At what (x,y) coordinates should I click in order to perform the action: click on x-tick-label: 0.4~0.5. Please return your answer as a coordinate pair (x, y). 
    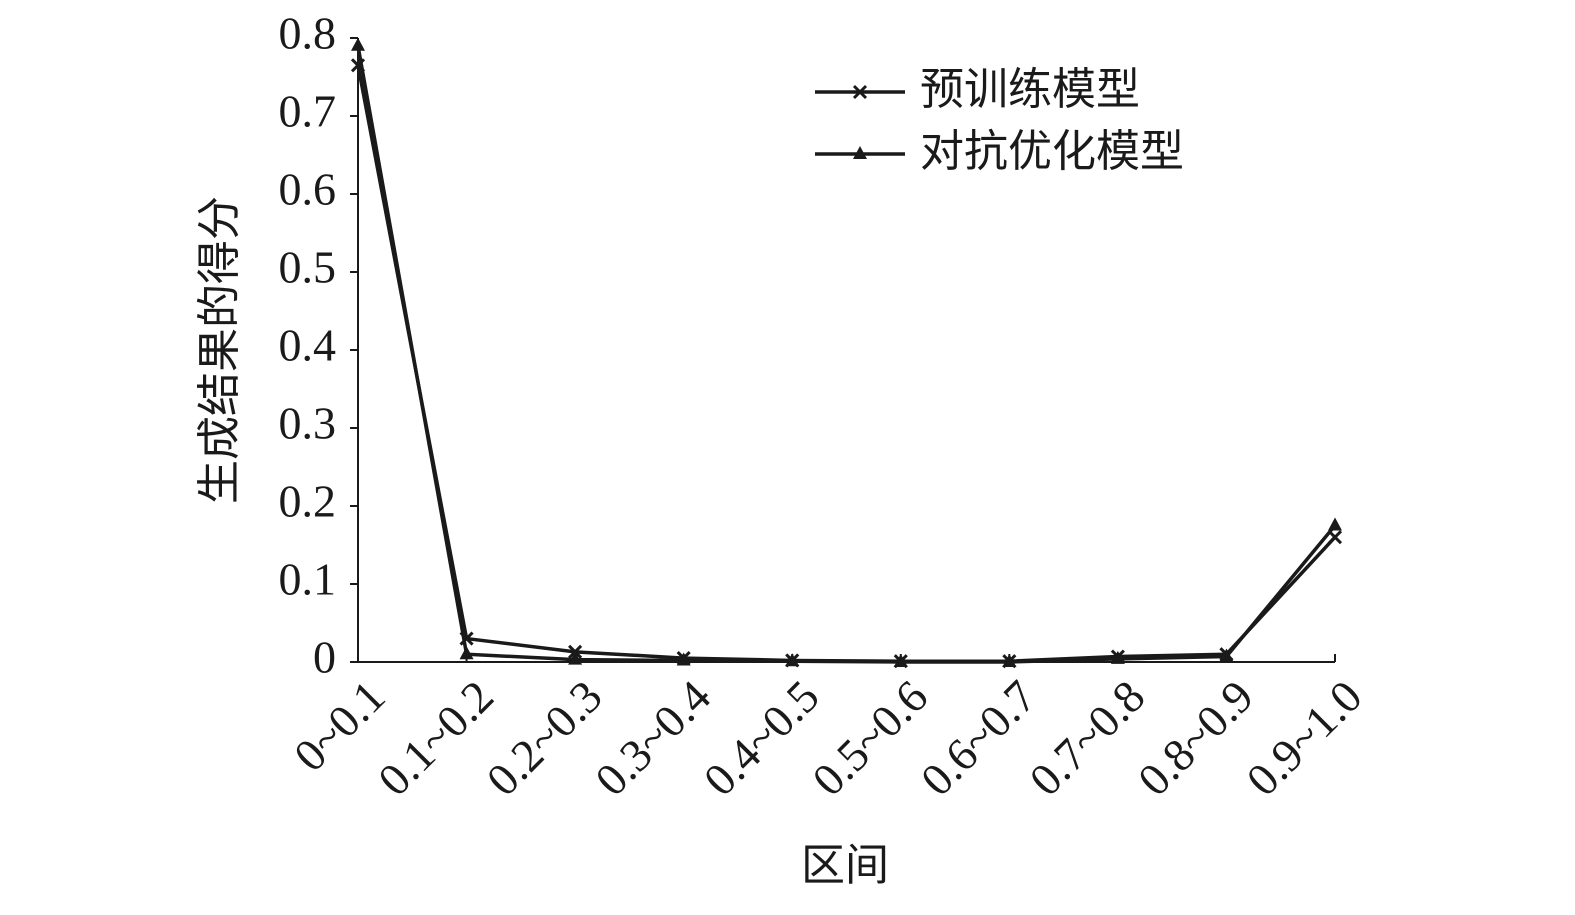
    Looking at the image, I should click on (761, 737).